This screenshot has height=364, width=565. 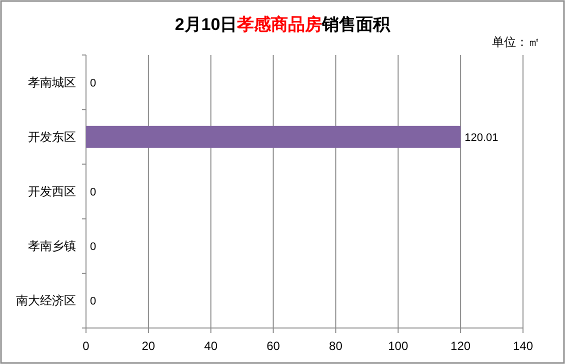 I want to click on x-tick-label: 120, so click(x=460, y=346).